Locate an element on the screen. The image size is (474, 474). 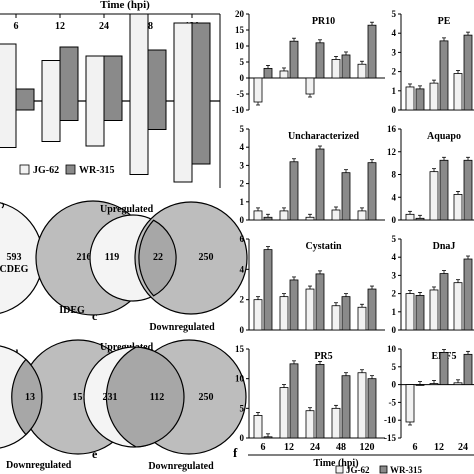
legend-label-jg62: JG-62 is located at coordinates (46, 170).